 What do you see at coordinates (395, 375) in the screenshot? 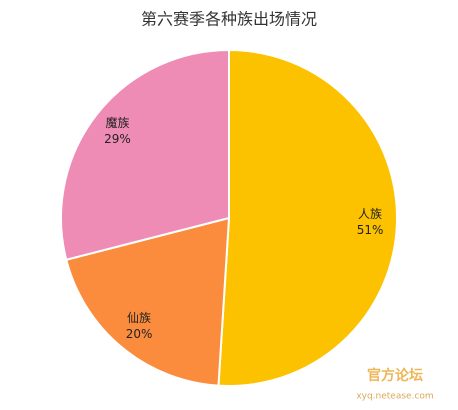
I see `watermark-title: 官方论坛` at bounding box center [395, 375].